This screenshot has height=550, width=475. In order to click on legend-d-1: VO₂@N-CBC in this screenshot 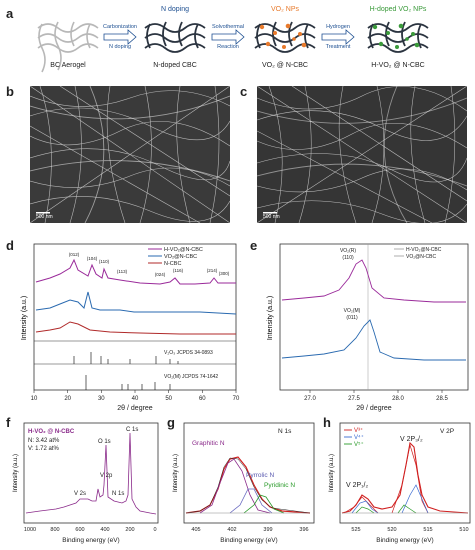, I will do `click(180, 257)`.